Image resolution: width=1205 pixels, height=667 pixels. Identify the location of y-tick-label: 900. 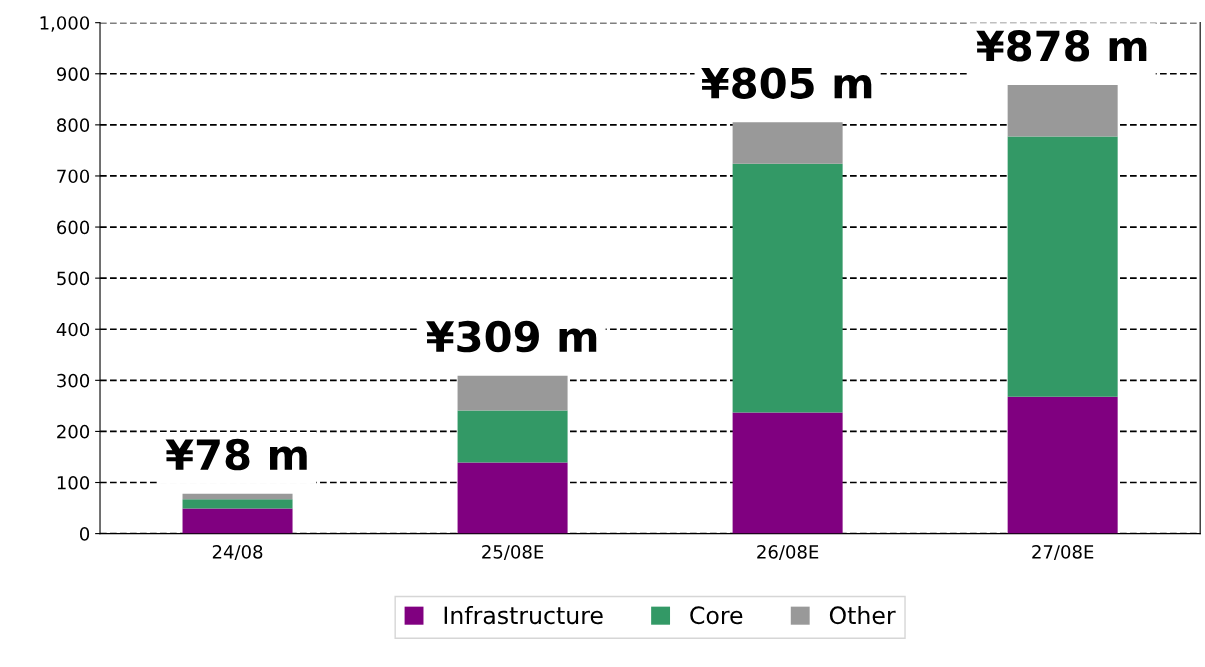
(73, 74).